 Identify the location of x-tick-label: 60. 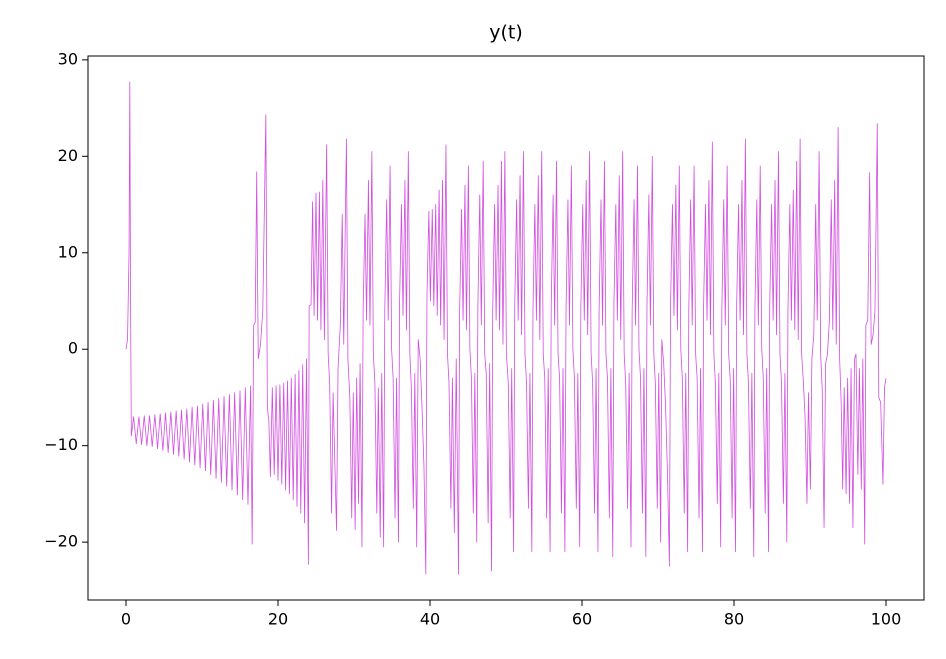
(582, 619).